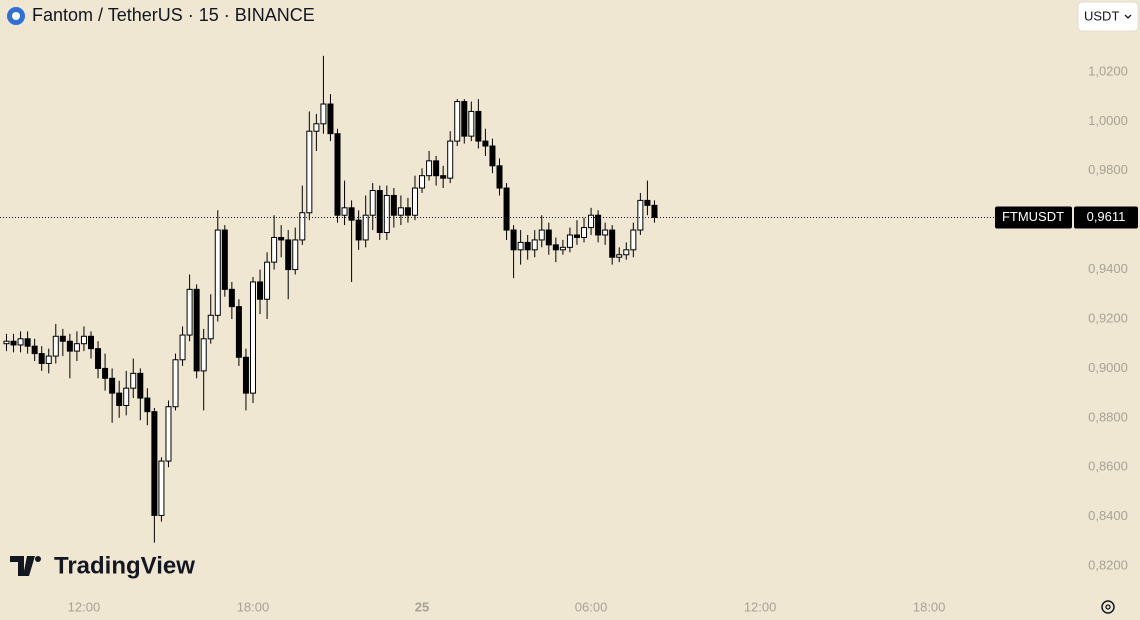 The width and height of the screenshot is (1140, 620). What do you see at coordinates (1108, 120) in the screenshot?
I see `y-tick-label: 1,0000` at bounding box center [1108, 120].